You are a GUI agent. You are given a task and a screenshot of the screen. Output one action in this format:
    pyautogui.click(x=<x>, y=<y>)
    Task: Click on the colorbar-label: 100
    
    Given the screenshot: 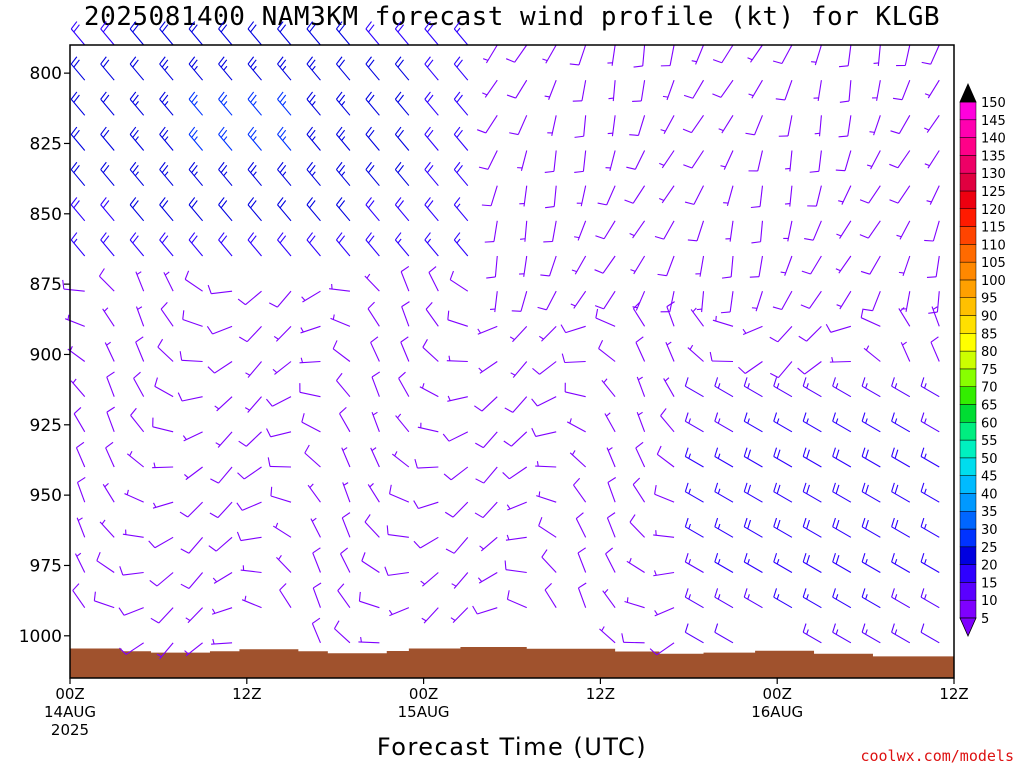 What is the action you would take?
    pyautogui.click(x=993, y=281)
    